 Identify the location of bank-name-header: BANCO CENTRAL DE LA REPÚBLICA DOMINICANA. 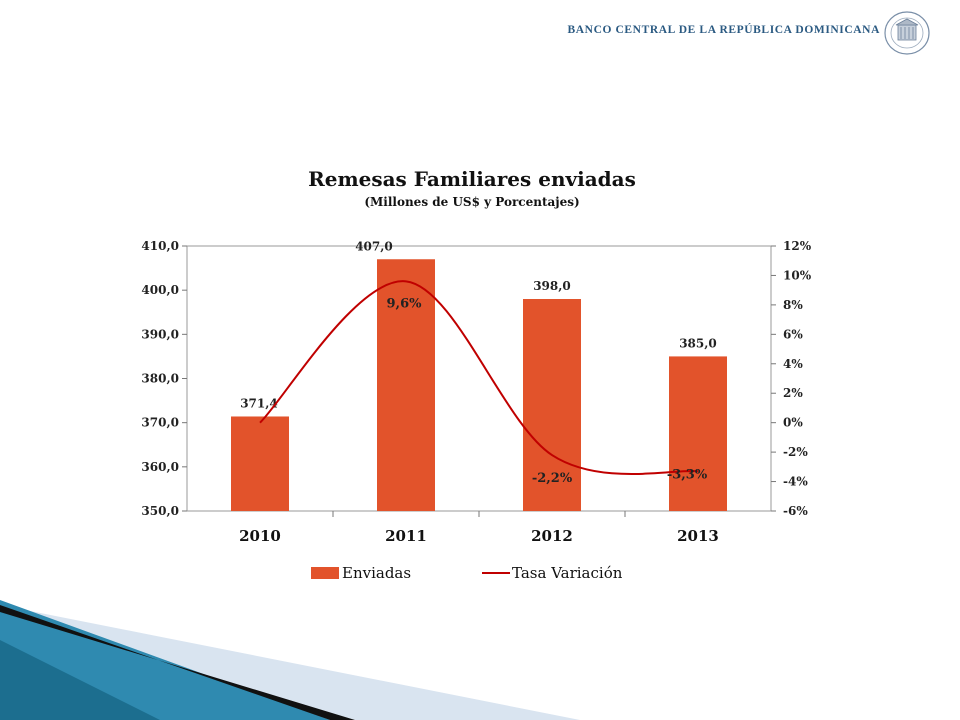
(723, 30).